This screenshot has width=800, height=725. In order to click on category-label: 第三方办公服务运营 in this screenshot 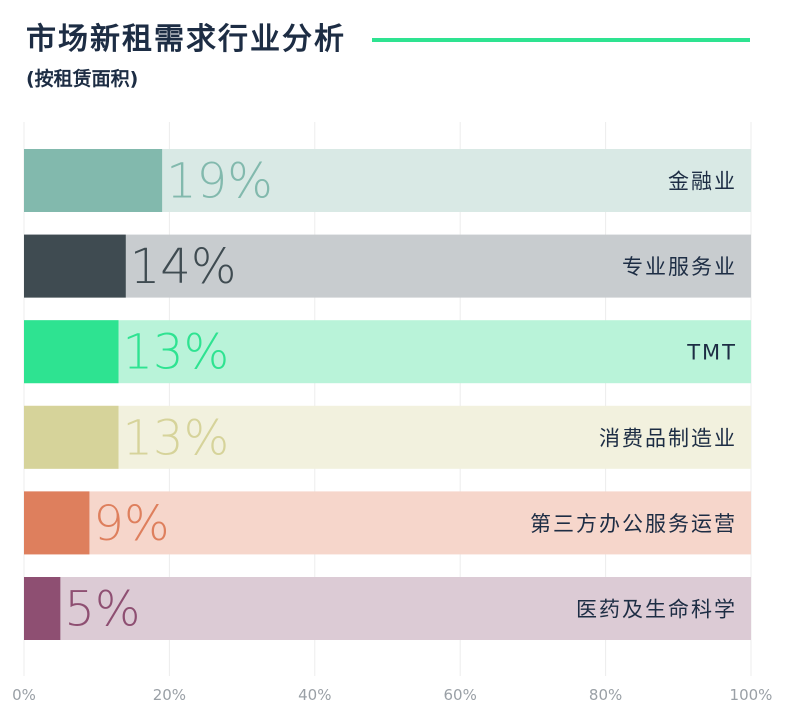, I will do `click(633, 524)`.